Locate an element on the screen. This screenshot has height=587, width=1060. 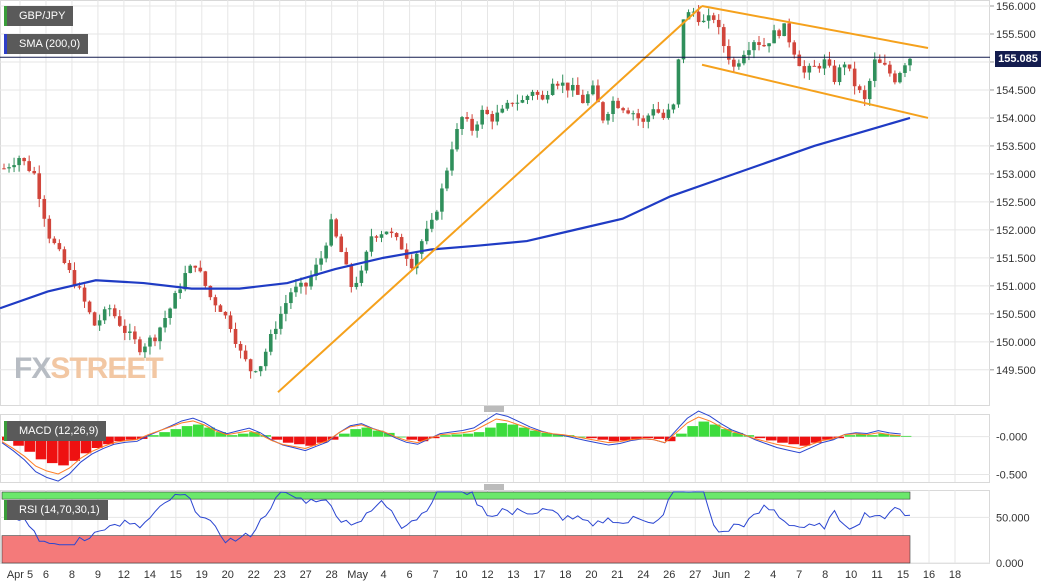
x-tick-label: 12 is located at coordinates (124, 575).